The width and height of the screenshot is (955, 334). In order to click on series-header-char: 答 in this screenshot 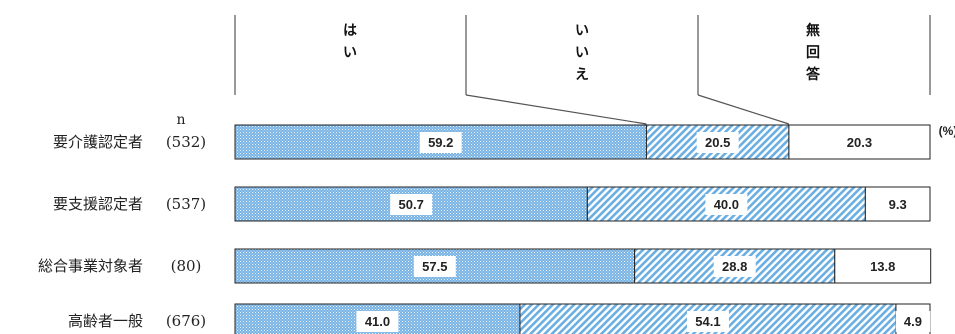, I will do `click(813, 74)`.